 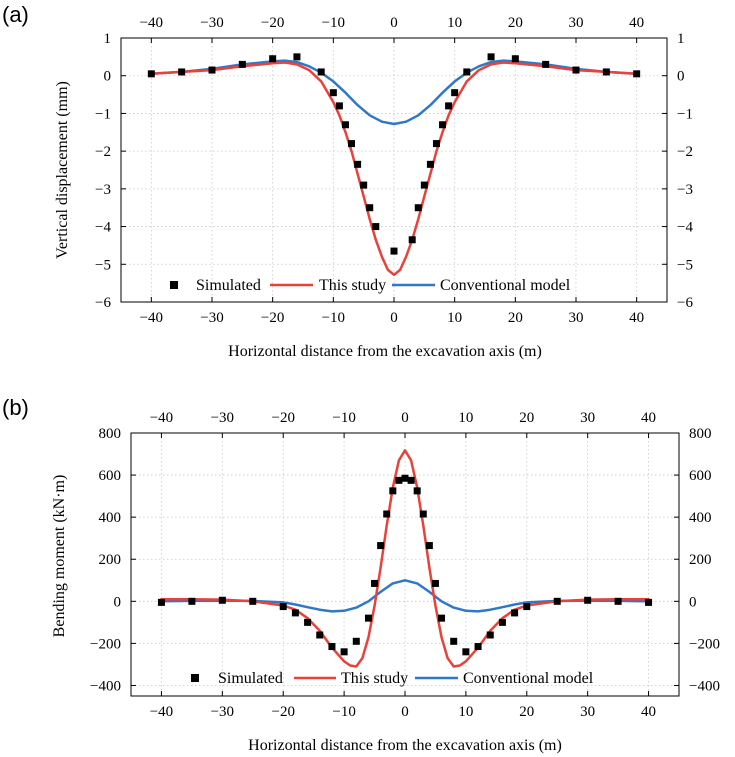 What do you see at coordinates (505, 285) in the screenshot?
I see `legend-conventional-label: Conventional model` at bounding box center [505, 285].